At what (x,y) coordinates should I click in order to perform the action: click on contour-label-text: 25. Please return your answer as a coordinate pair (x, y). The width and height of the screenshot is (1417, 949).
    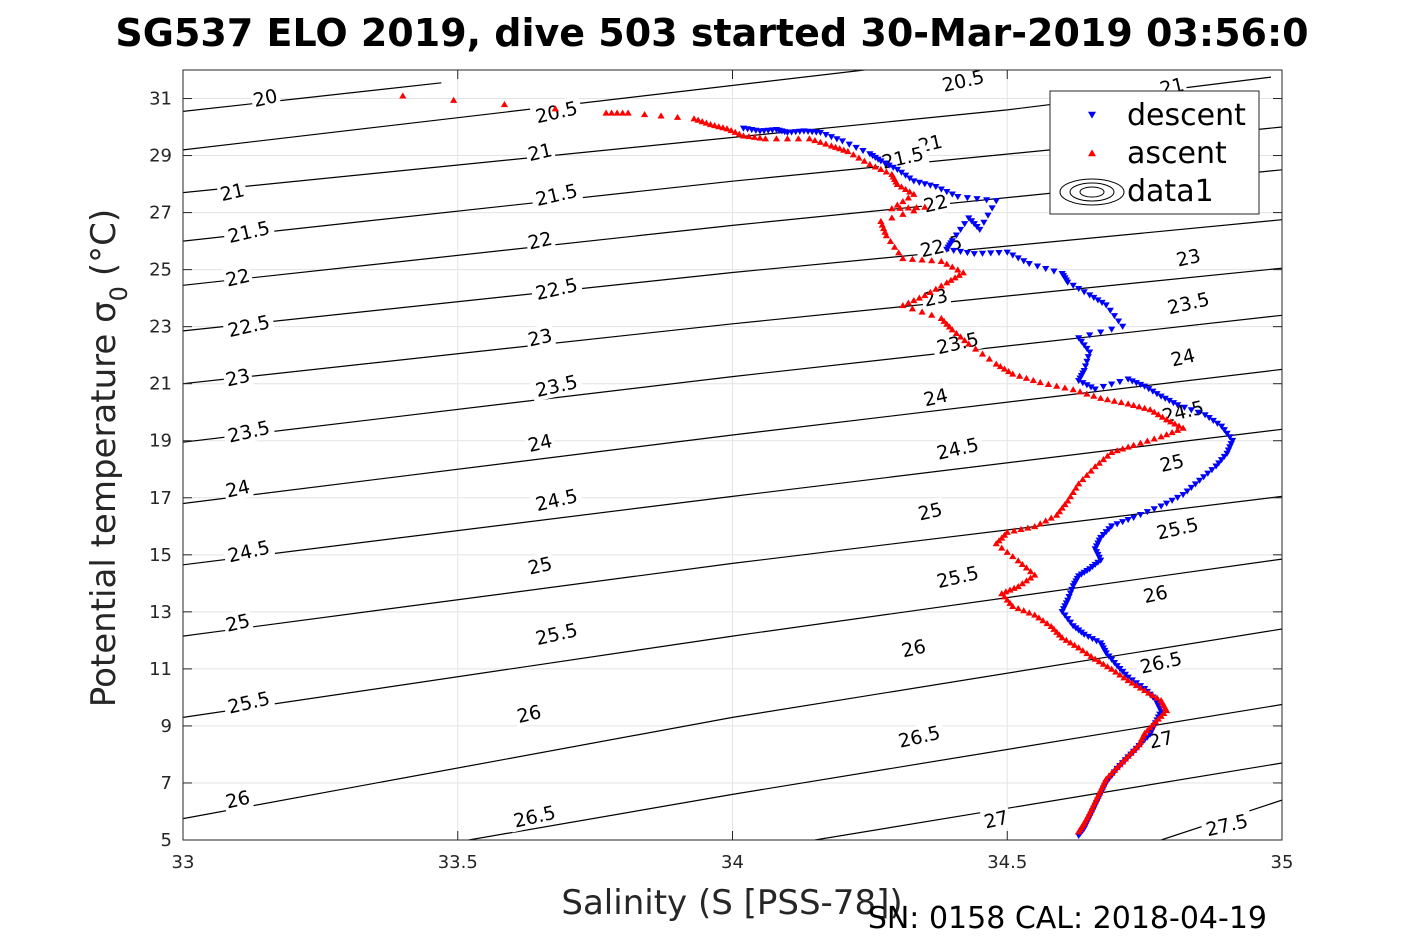
    Looking at the image, I should click on (1172, 463).